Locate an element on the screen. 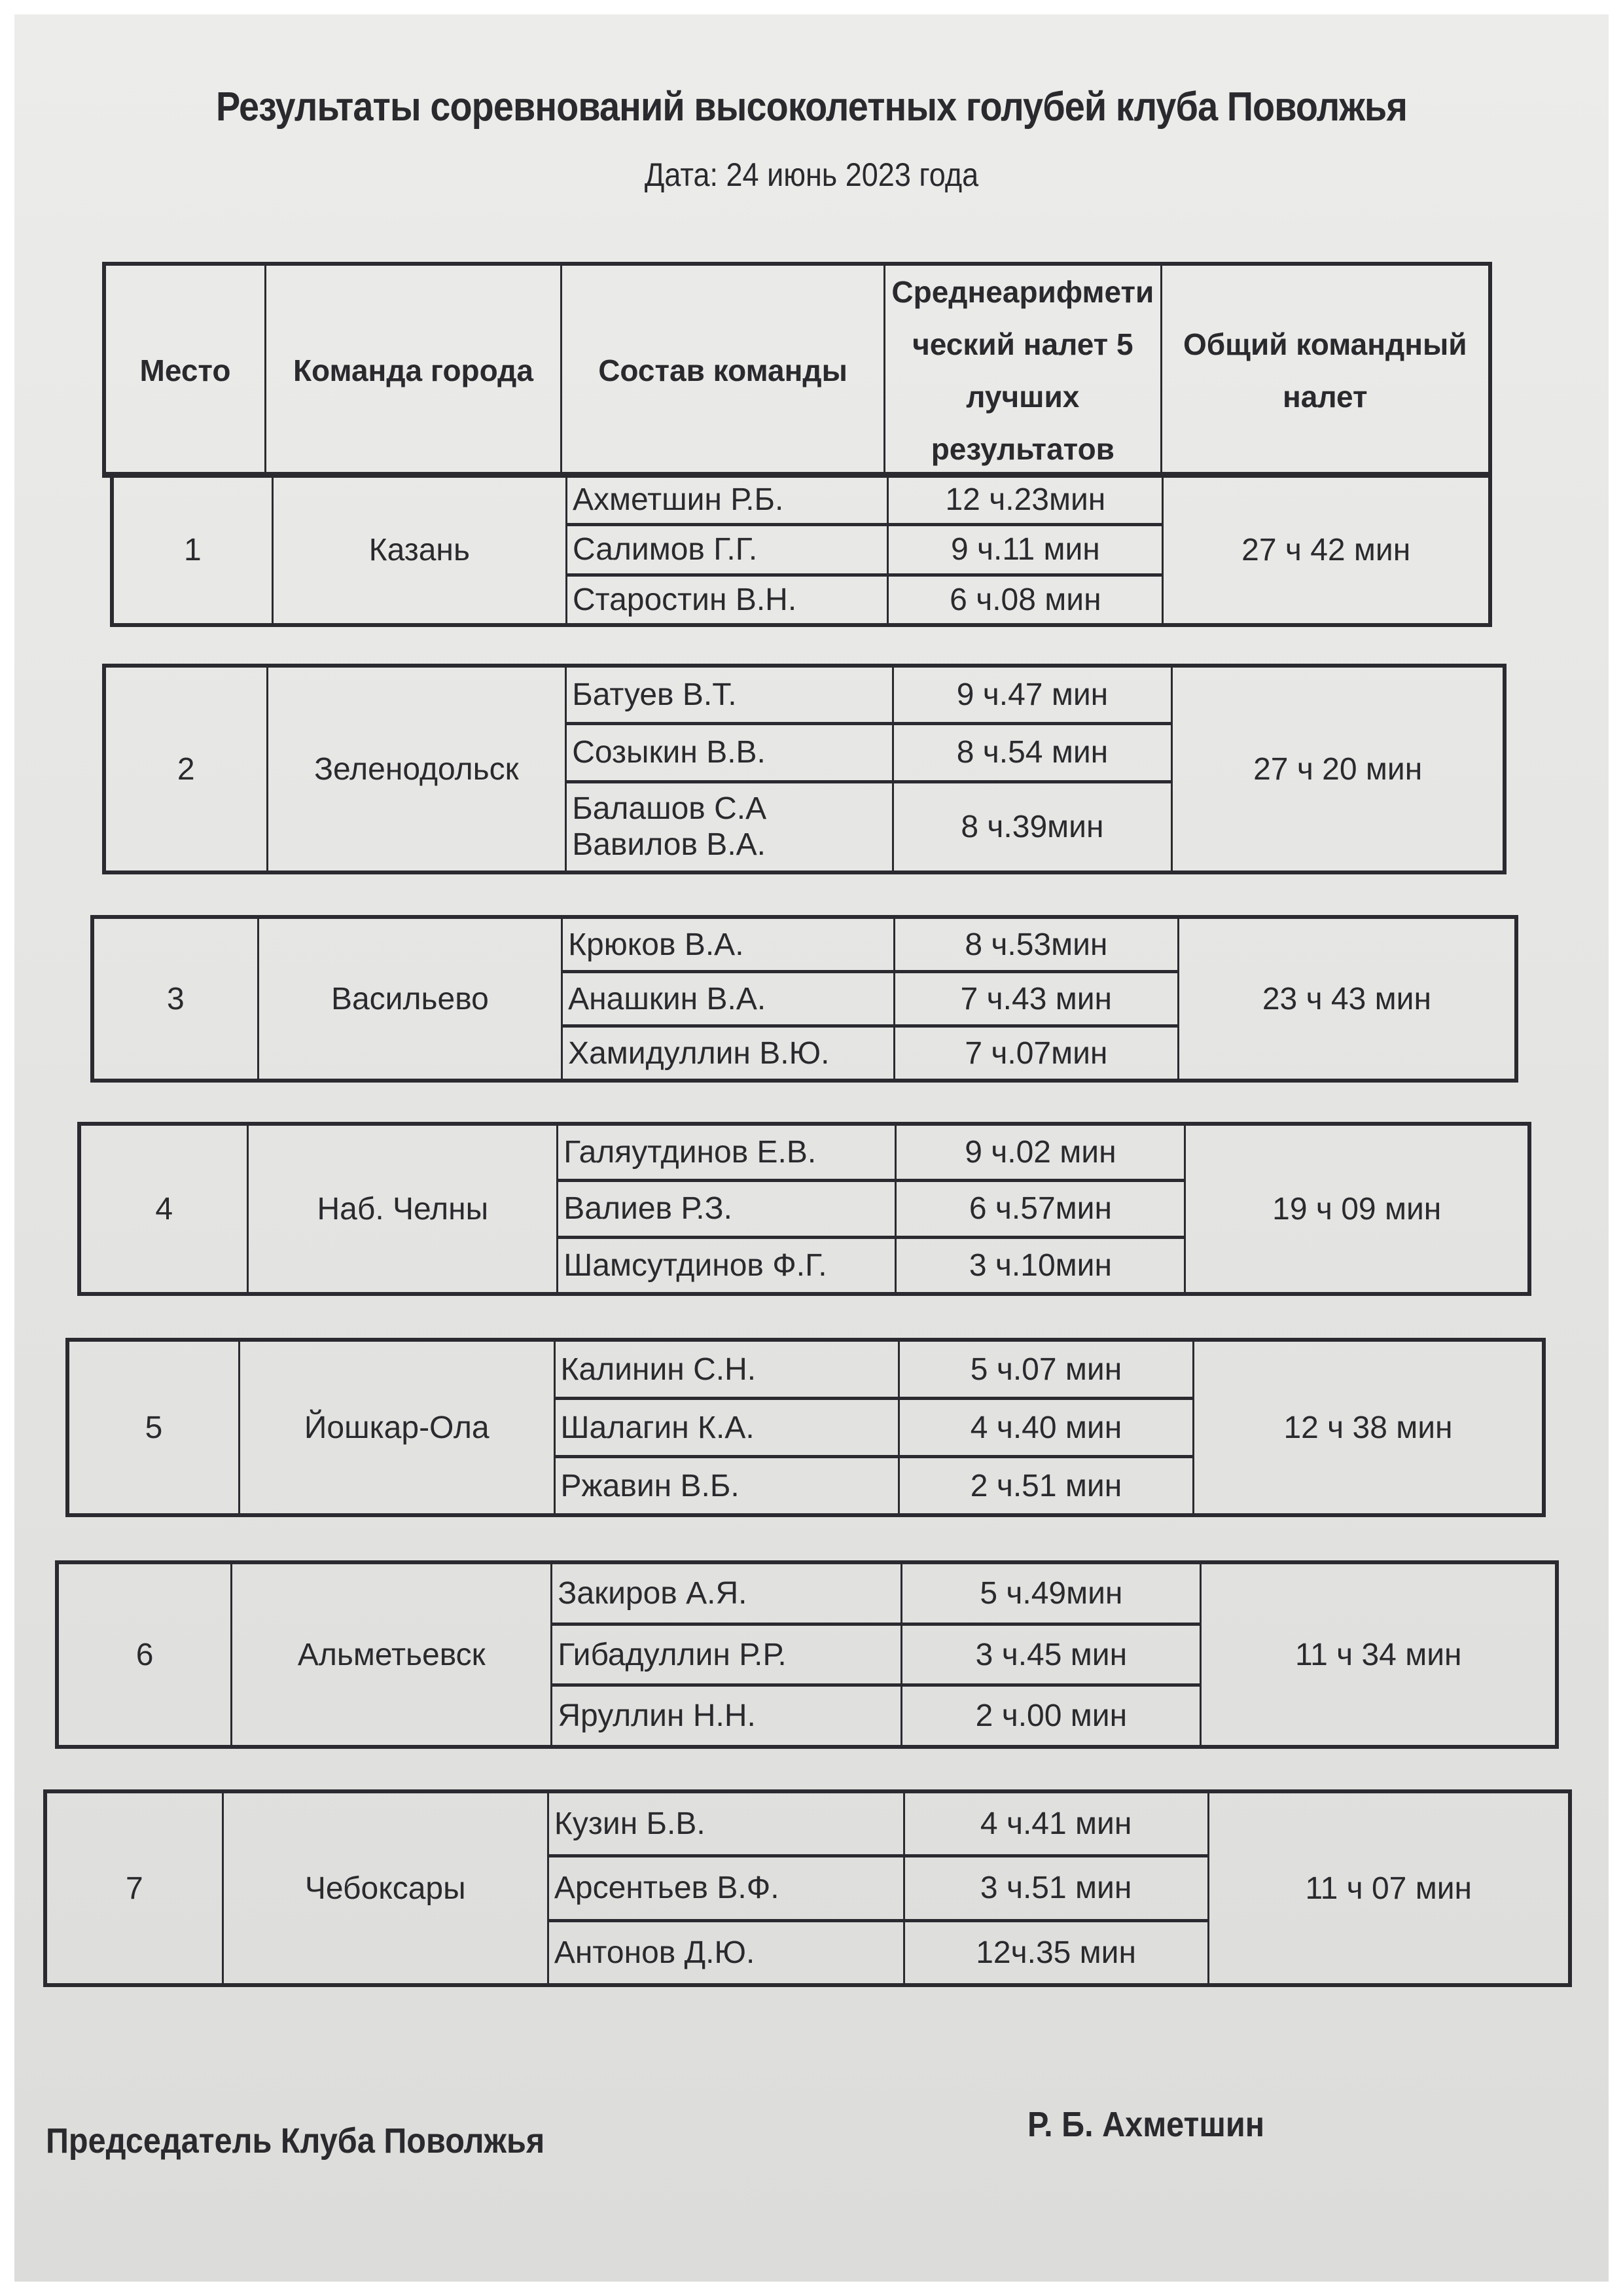  header-avg-line: результатов is located at coordinates (1023, 449).